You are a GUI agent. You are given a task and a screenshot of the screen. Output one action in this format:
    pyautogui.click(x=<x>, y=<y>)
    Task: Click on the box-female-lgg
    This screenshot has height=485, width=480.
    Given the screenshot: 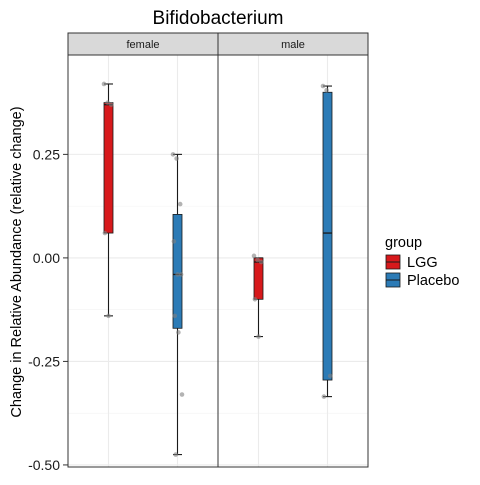 What is the action you would take?
    pyautogui.click(x=107, y=200)
    